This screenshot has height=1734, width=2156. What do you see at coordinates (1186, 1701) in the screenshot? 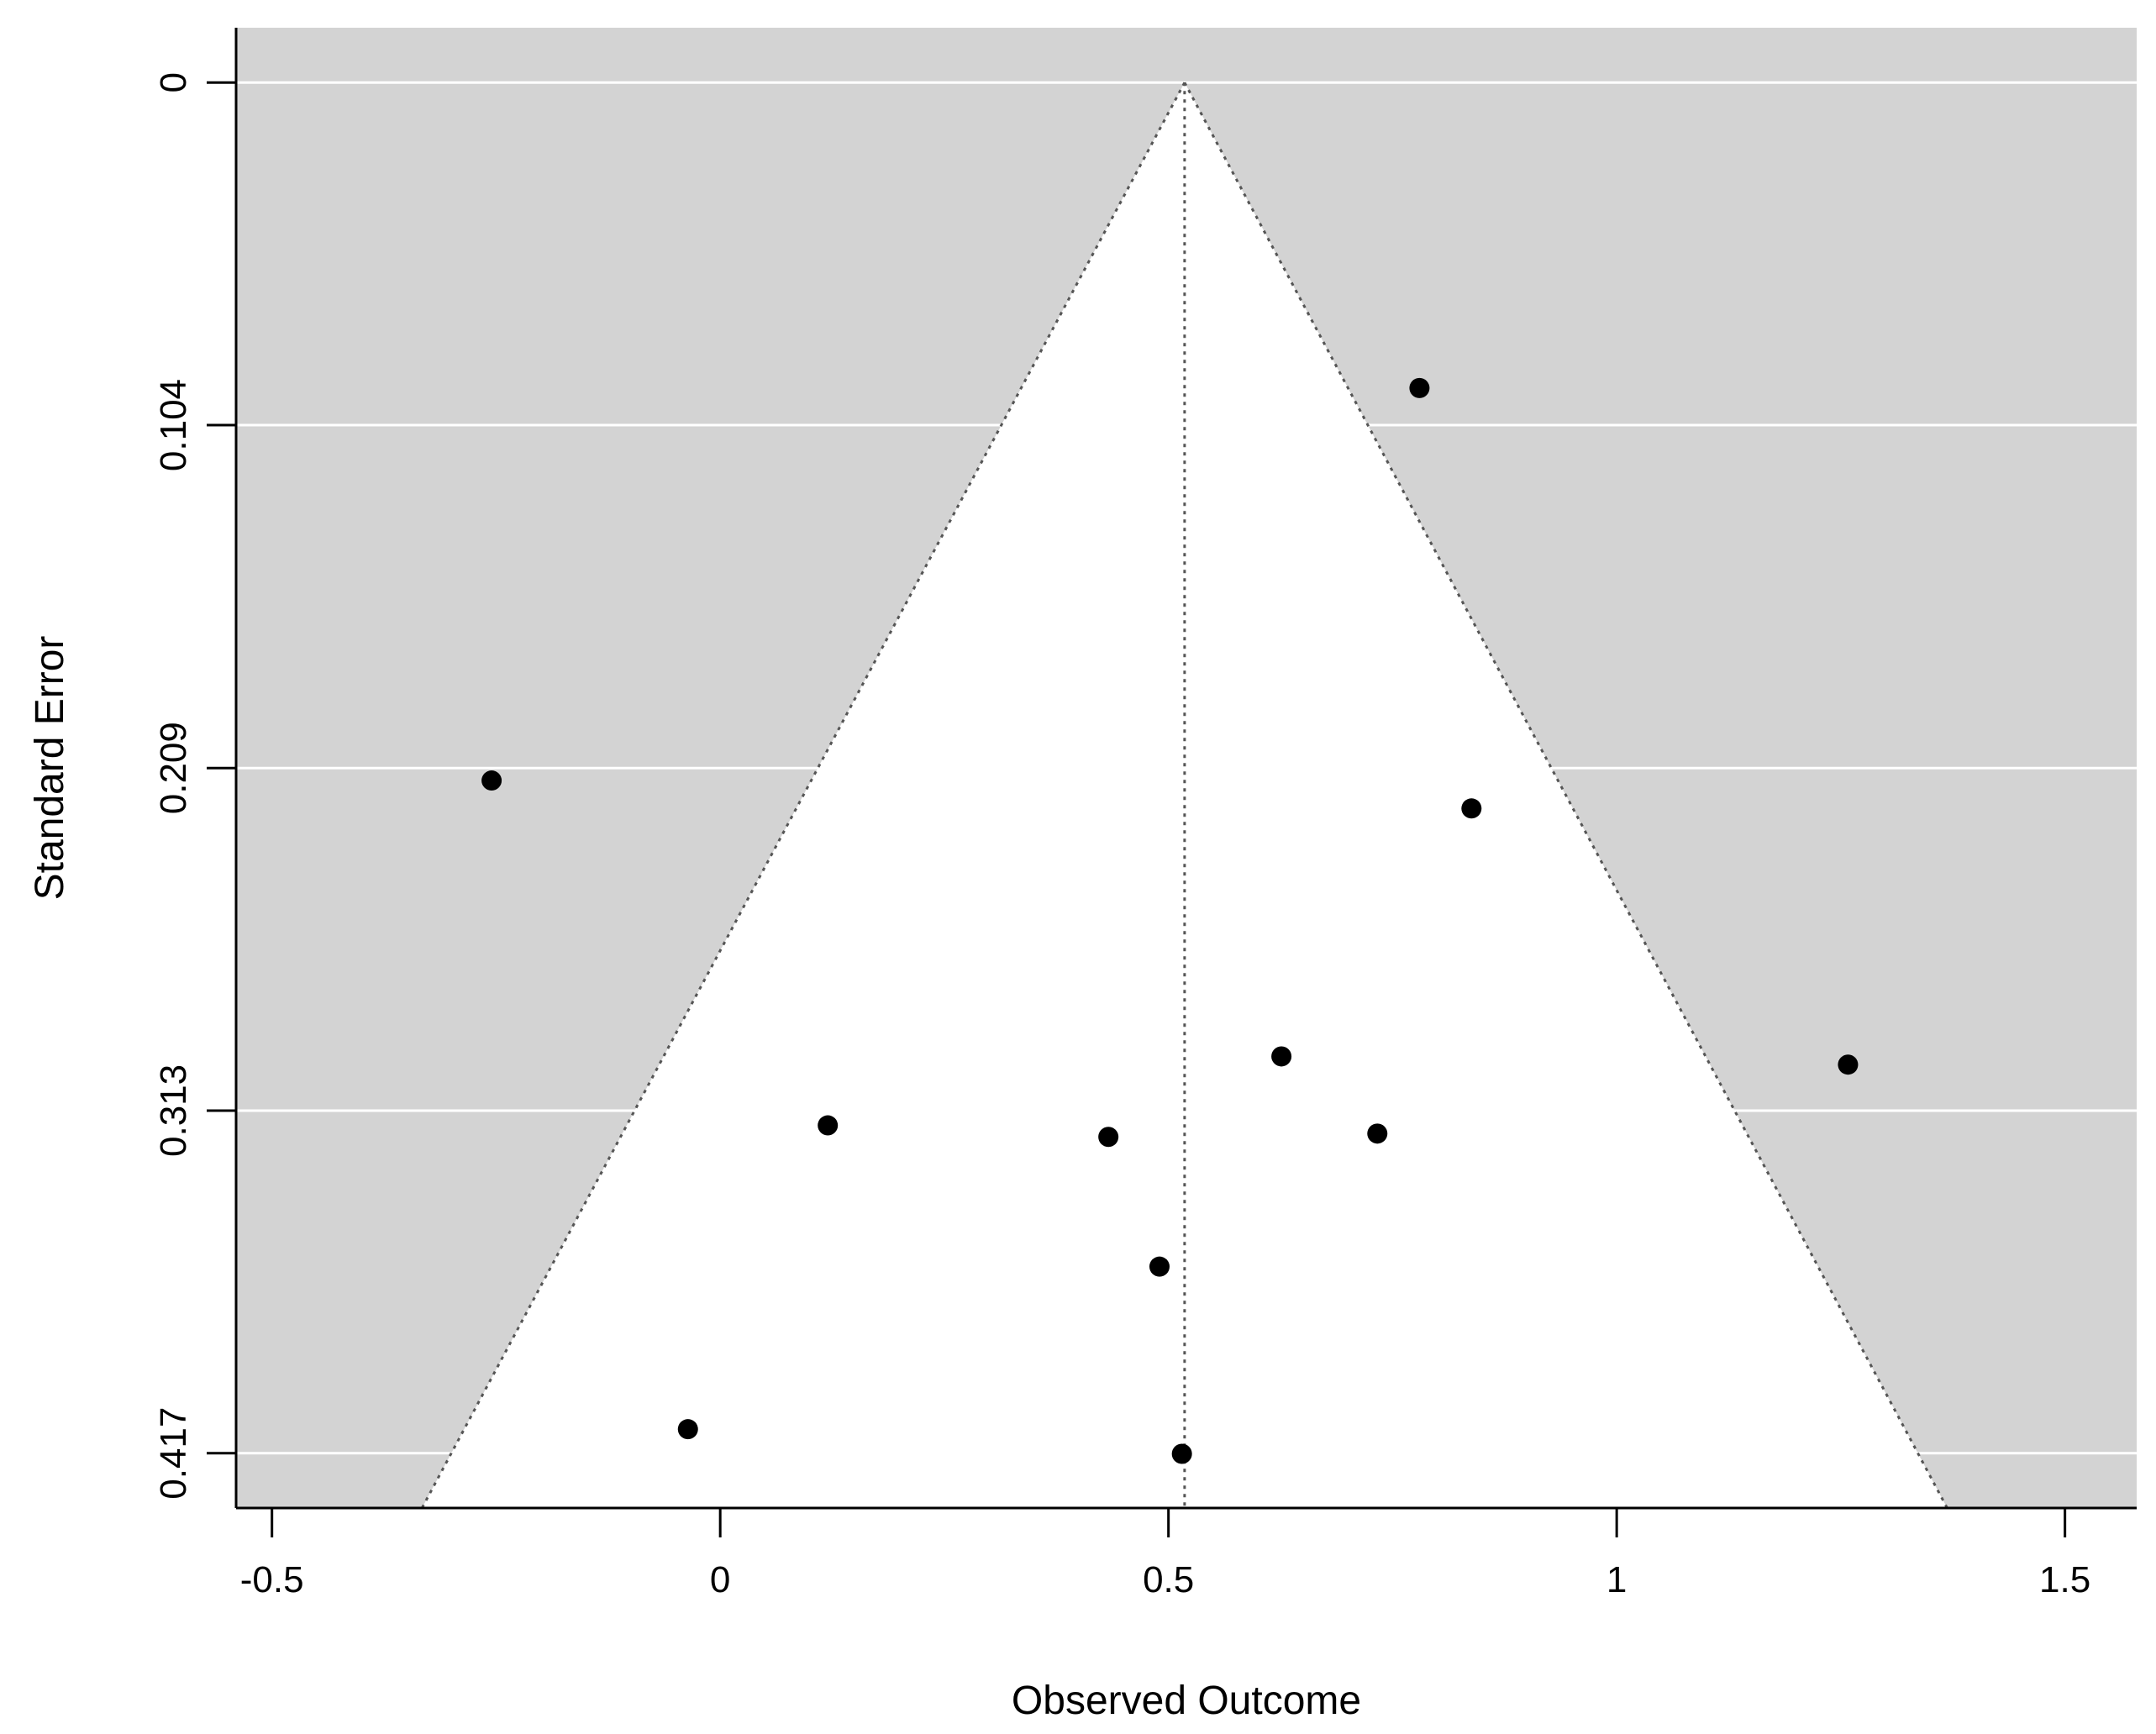
I see `x-axis-title: Observed Outcome` at bounding box center [1186, 1701].